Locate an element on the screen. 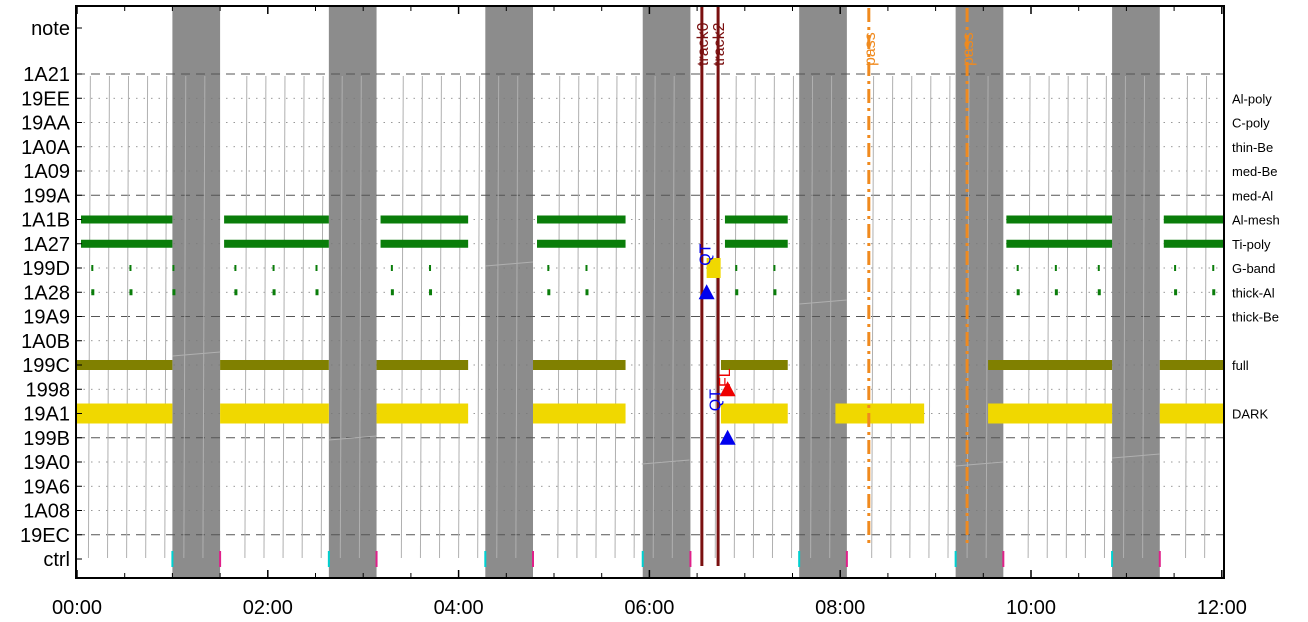  y-label-1A1B: 1A1B is located at coordinates (45, 221).